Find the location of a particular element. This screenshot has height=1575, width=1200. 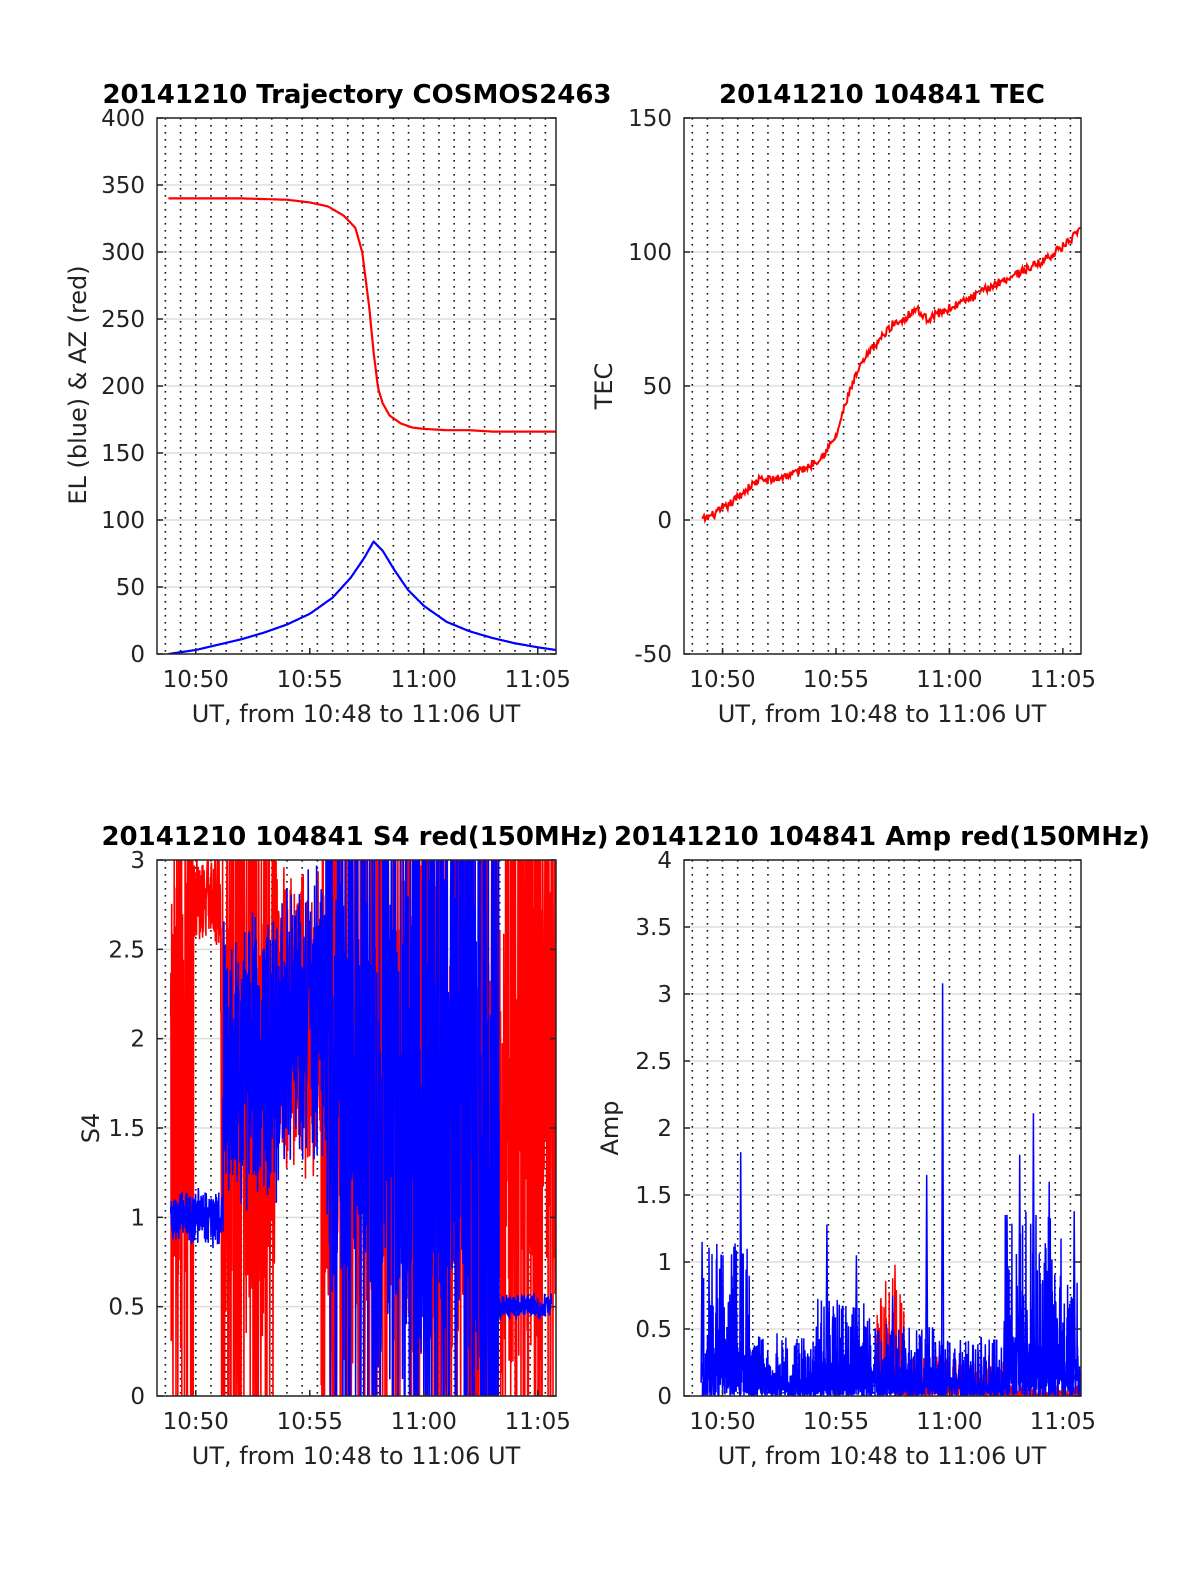

trajectory-ylabel: EL (blue) & AZ (red) is located at coordinates (78, 384).